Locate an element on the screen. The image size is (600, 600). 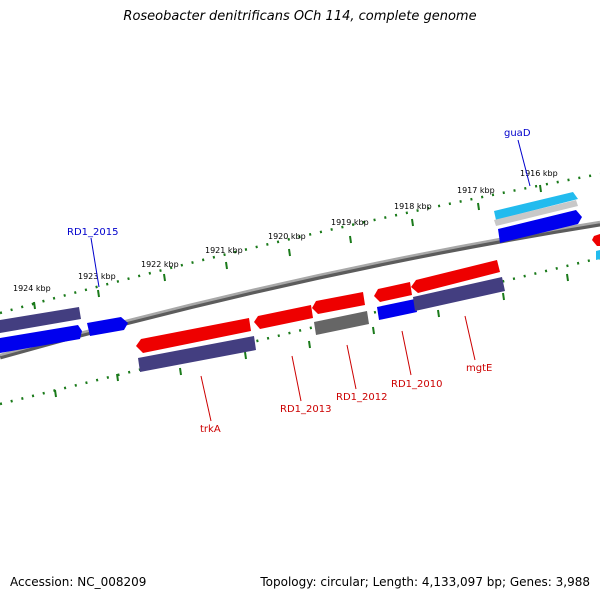
leader-trka is located at coordinates (206, 398).